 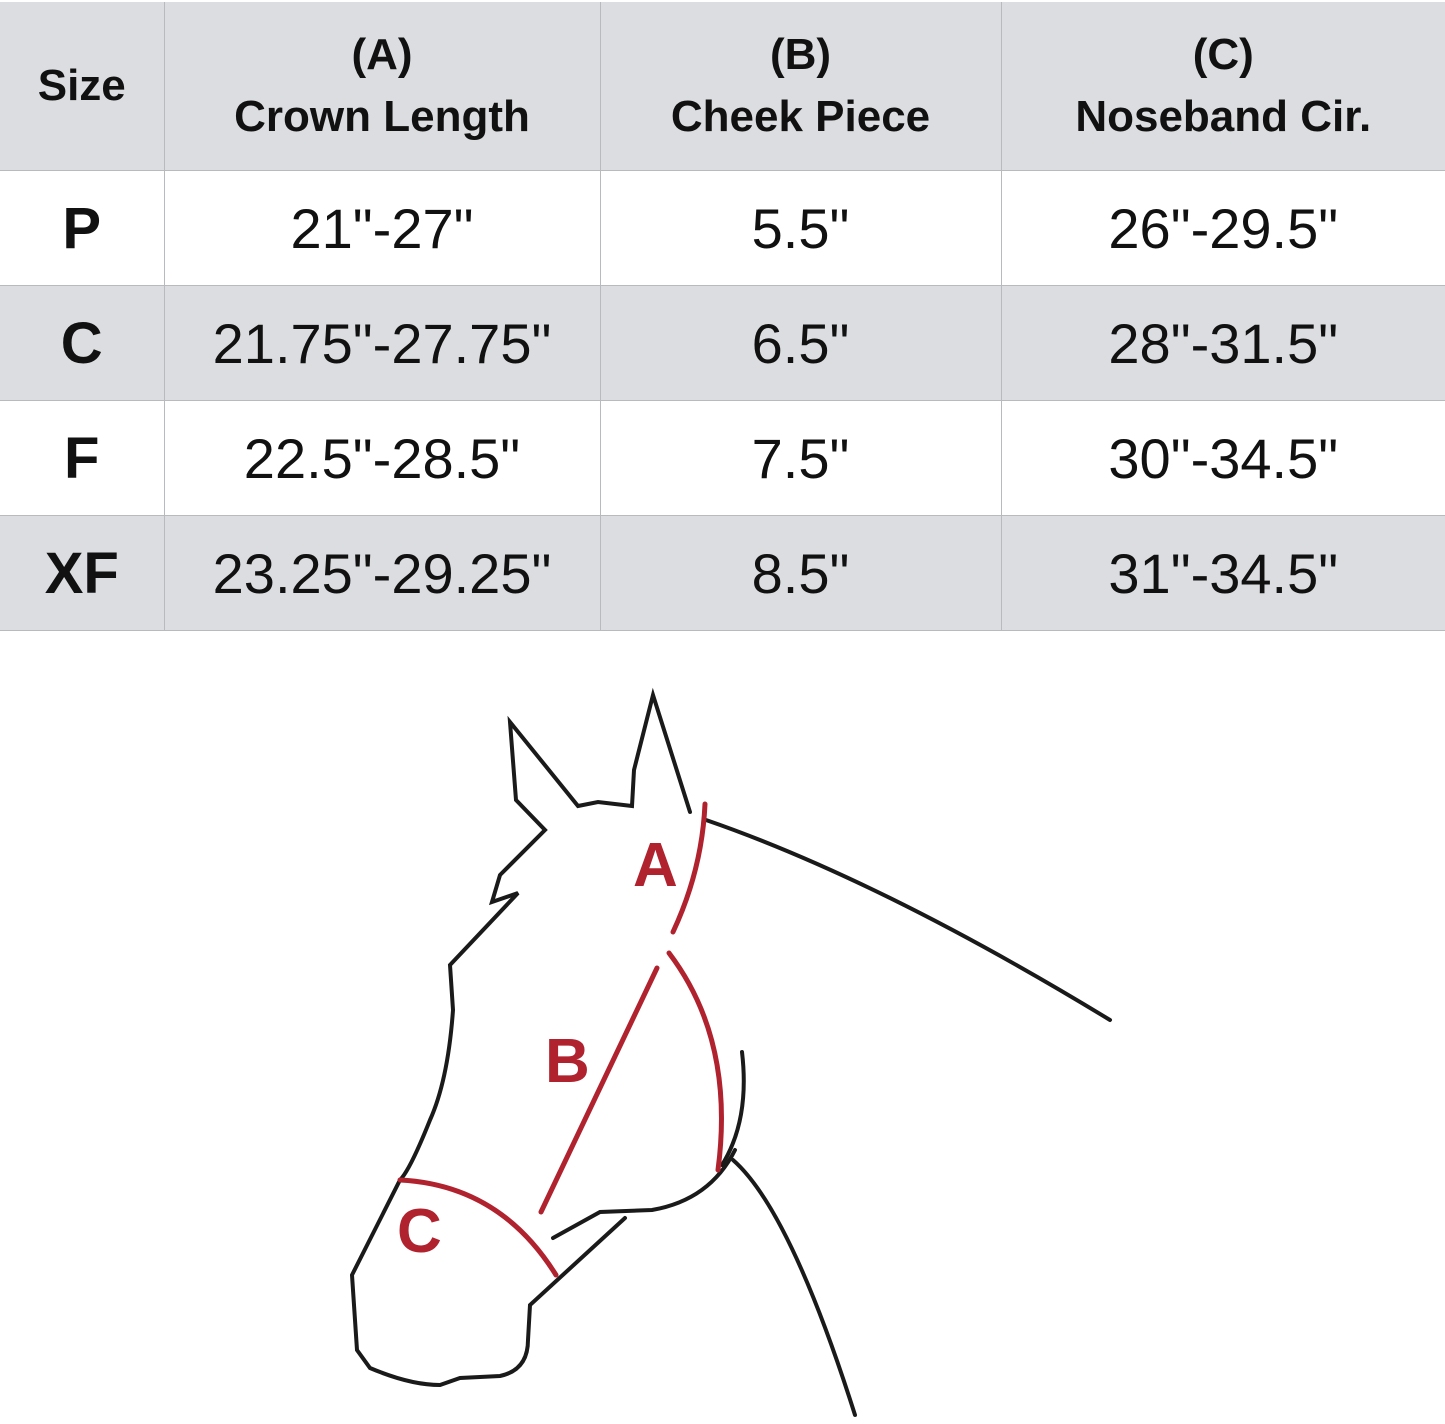 I want to click on horse-throat-curve, so click(x=733, y=1108).